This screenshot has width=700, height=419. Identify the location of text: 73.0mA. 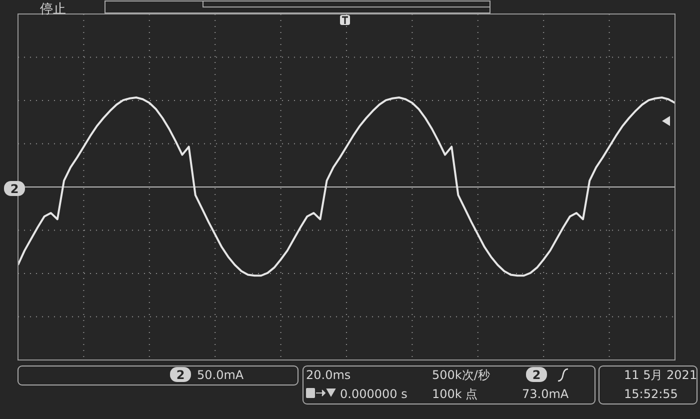
(546, 394).